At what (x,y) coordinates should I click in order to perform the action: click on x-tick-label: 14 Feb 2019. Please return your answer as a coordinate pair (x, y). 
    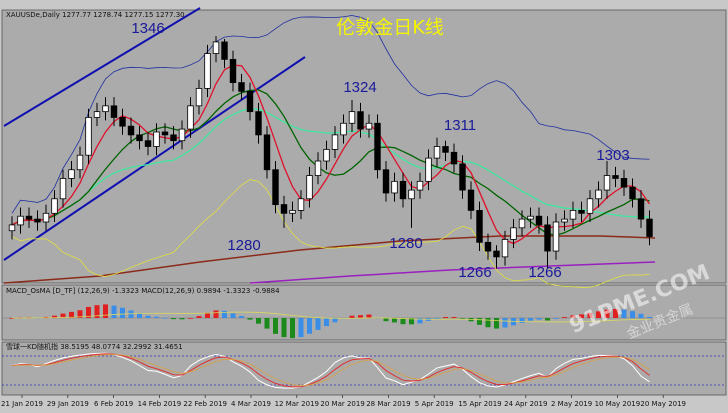
    Looking at the image, I should click on (160, 404).